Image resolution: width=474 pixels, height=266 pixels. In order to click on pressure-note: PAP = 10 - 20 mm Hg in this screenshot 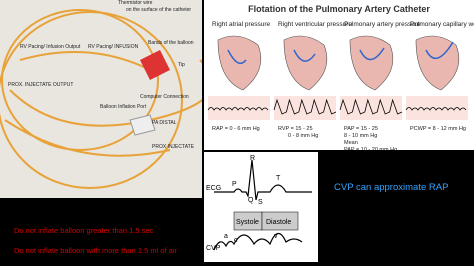, I will do `click(370, 148)`.